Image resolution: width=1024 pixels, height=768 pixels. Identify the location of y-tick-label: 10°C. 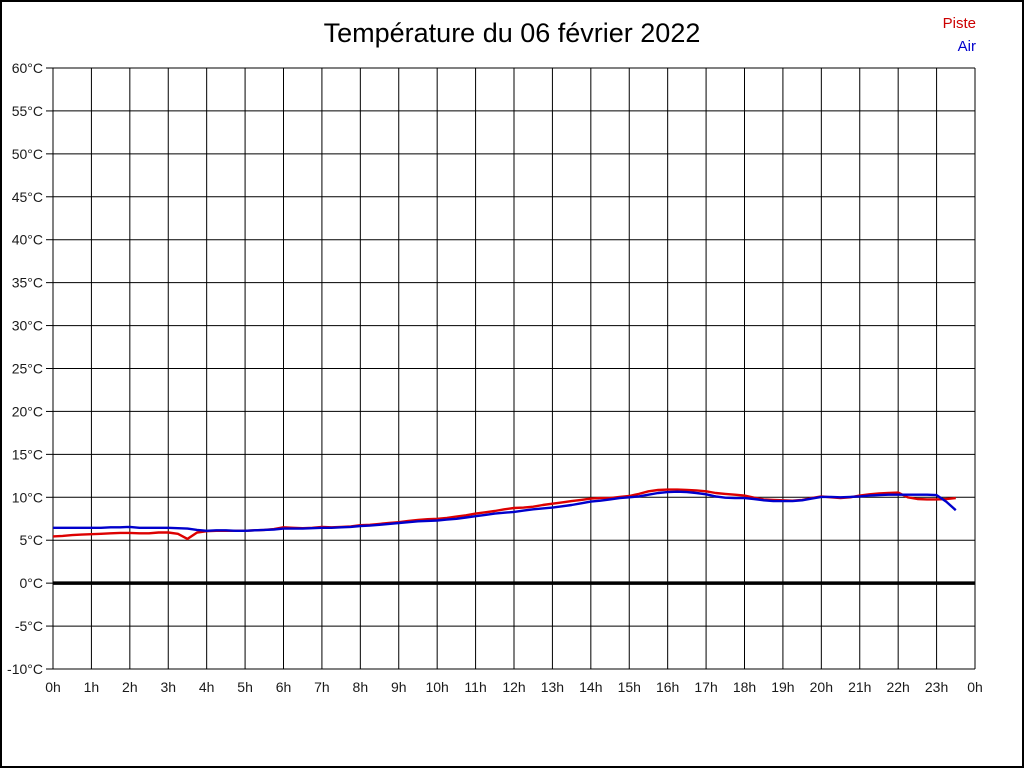
(27, 497).